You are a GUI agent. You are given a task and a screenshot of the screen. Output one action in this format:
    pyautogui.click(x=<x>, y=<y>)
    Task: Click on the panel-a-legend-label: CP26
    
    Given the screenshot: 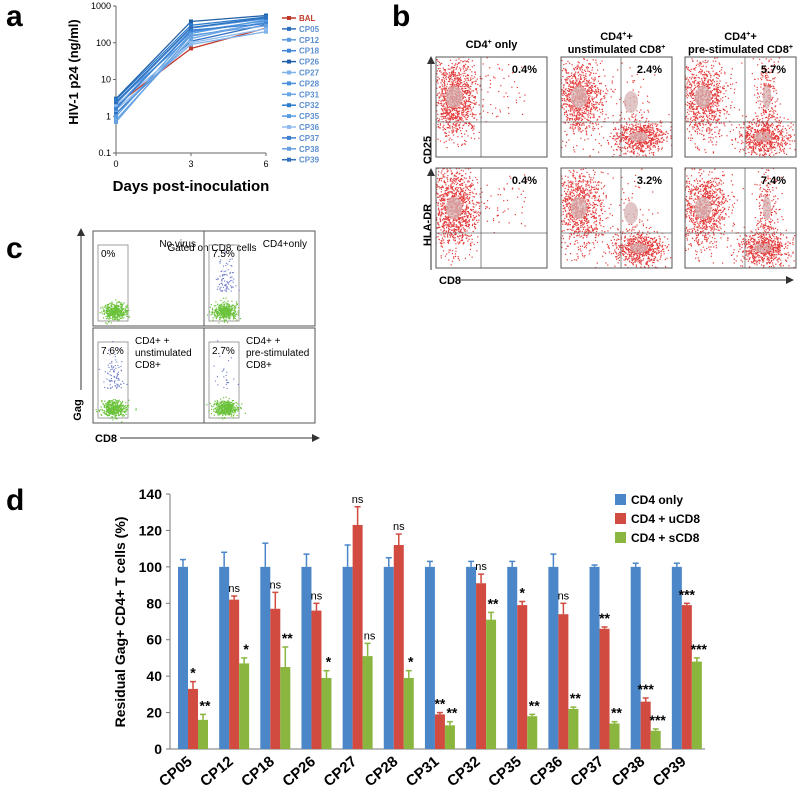 What is the action you would take?
    pyautogui.click(x=309, y=62)
    